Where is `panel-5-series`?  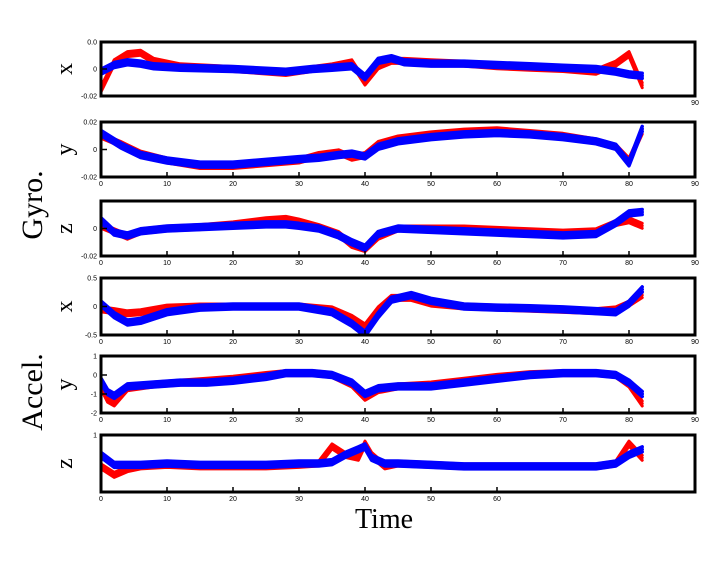
panel-5-series is located at coordinates (372, 388).